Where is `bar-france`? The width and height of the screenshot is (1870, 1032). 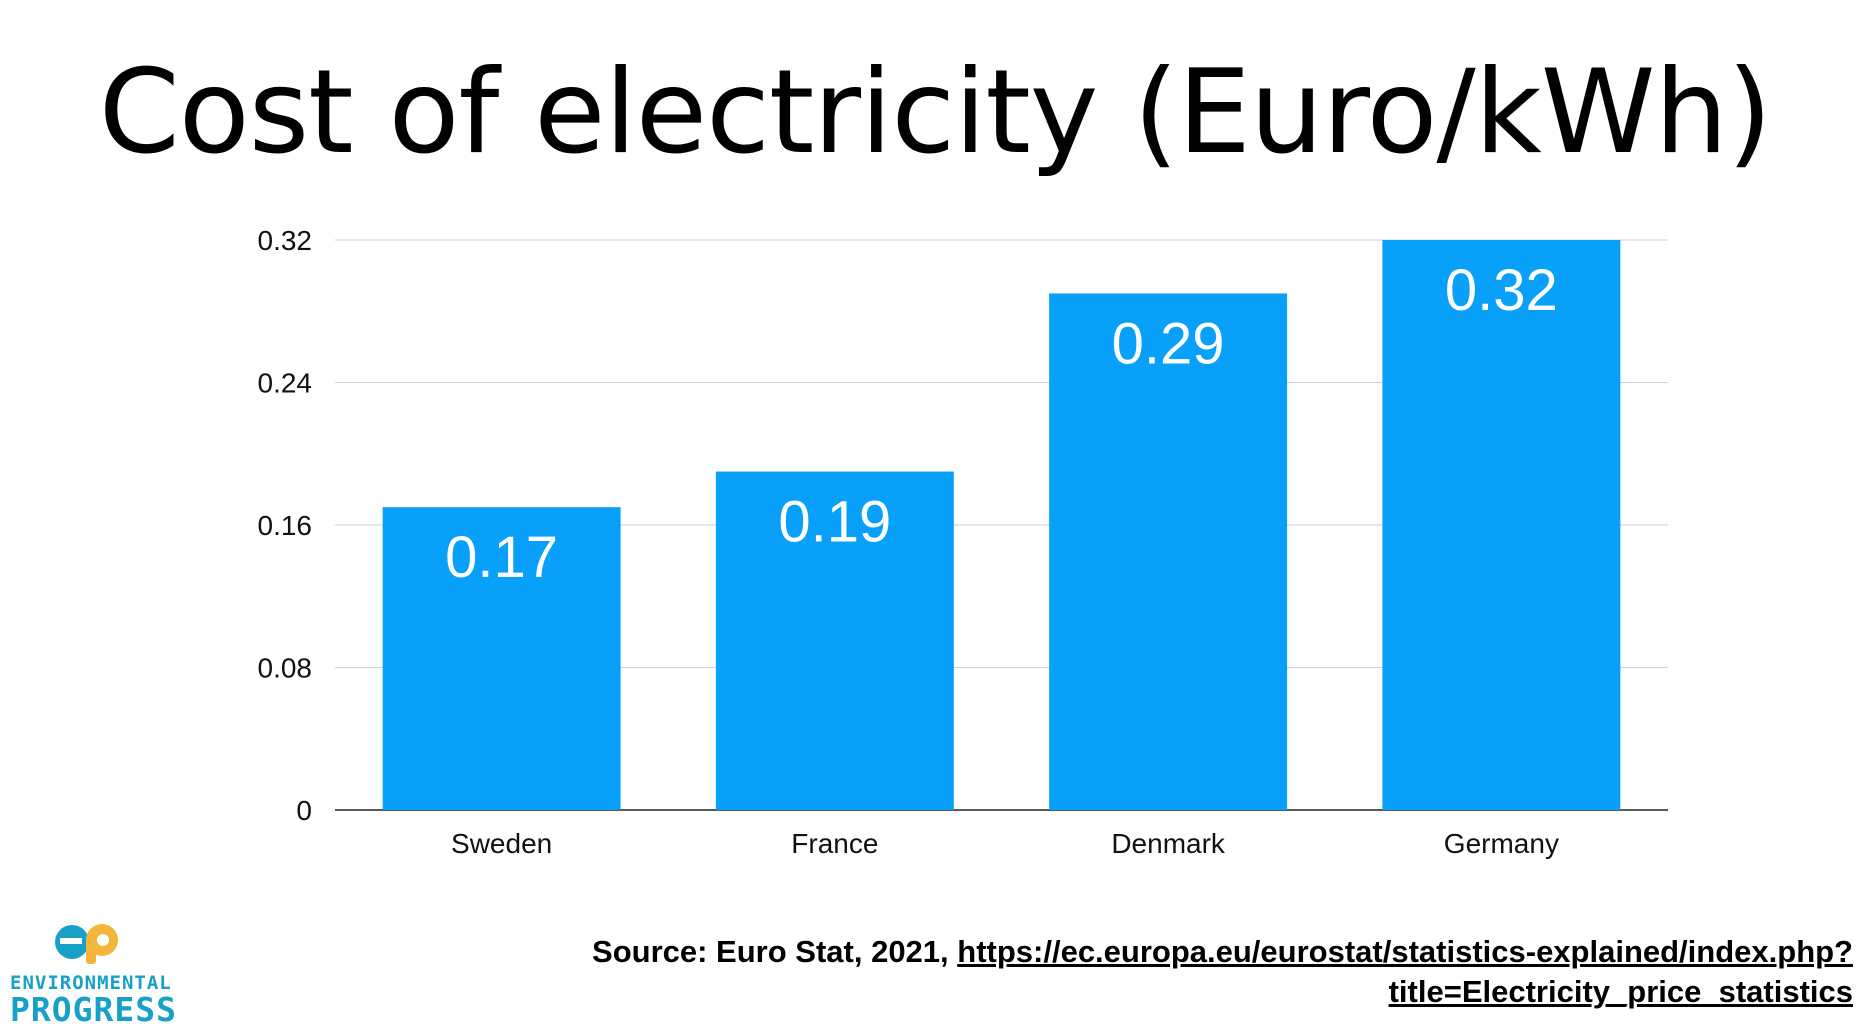
bar-france is located at coordinates (834, 640).